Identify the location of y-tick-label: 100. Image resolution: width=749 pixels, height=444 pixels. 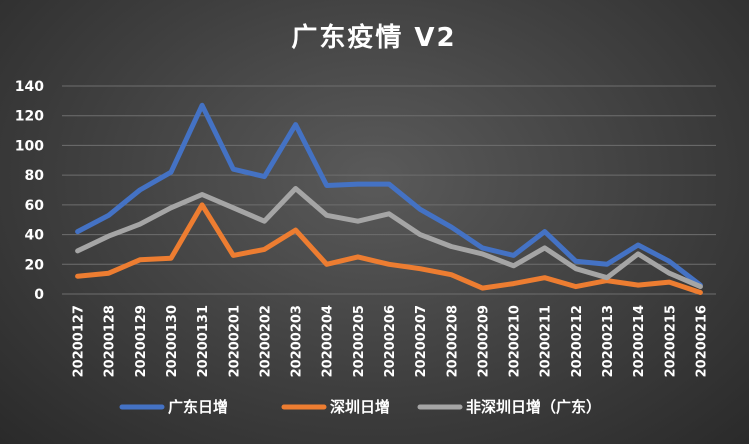
(29, 146).